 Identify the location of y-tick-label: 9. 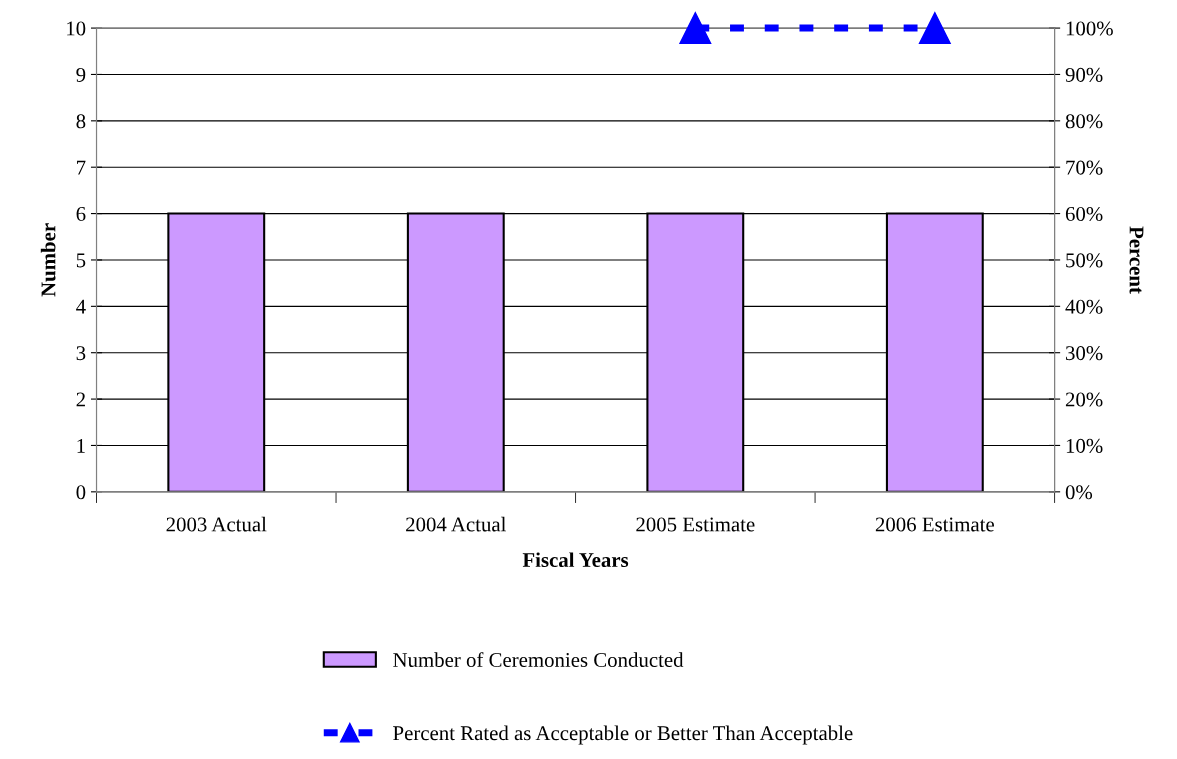
(81, 74).